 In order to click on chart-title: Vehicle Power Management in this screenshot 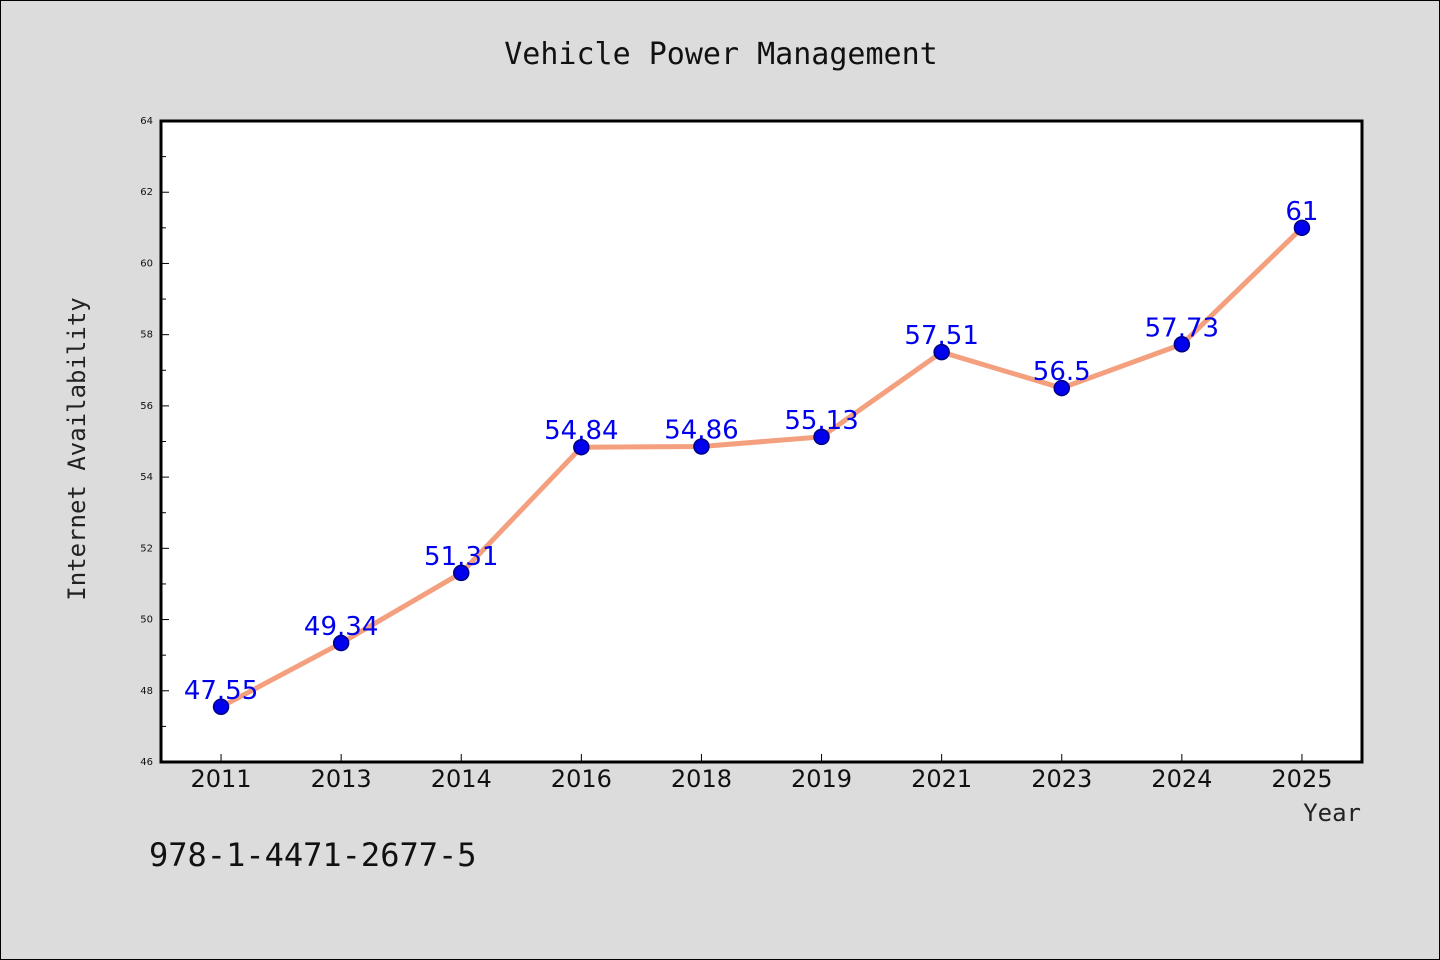, I will do `click(720, 54)`.